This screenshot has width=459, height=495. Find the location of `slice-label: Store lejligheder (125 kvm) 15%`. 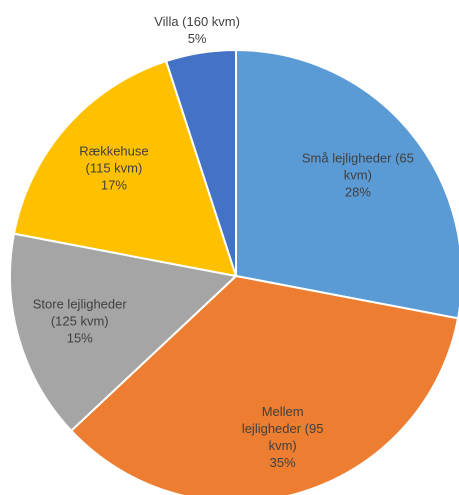

slice-label: Store lejligheder (125 kvm) 15% is located at coordinates (79, 321).